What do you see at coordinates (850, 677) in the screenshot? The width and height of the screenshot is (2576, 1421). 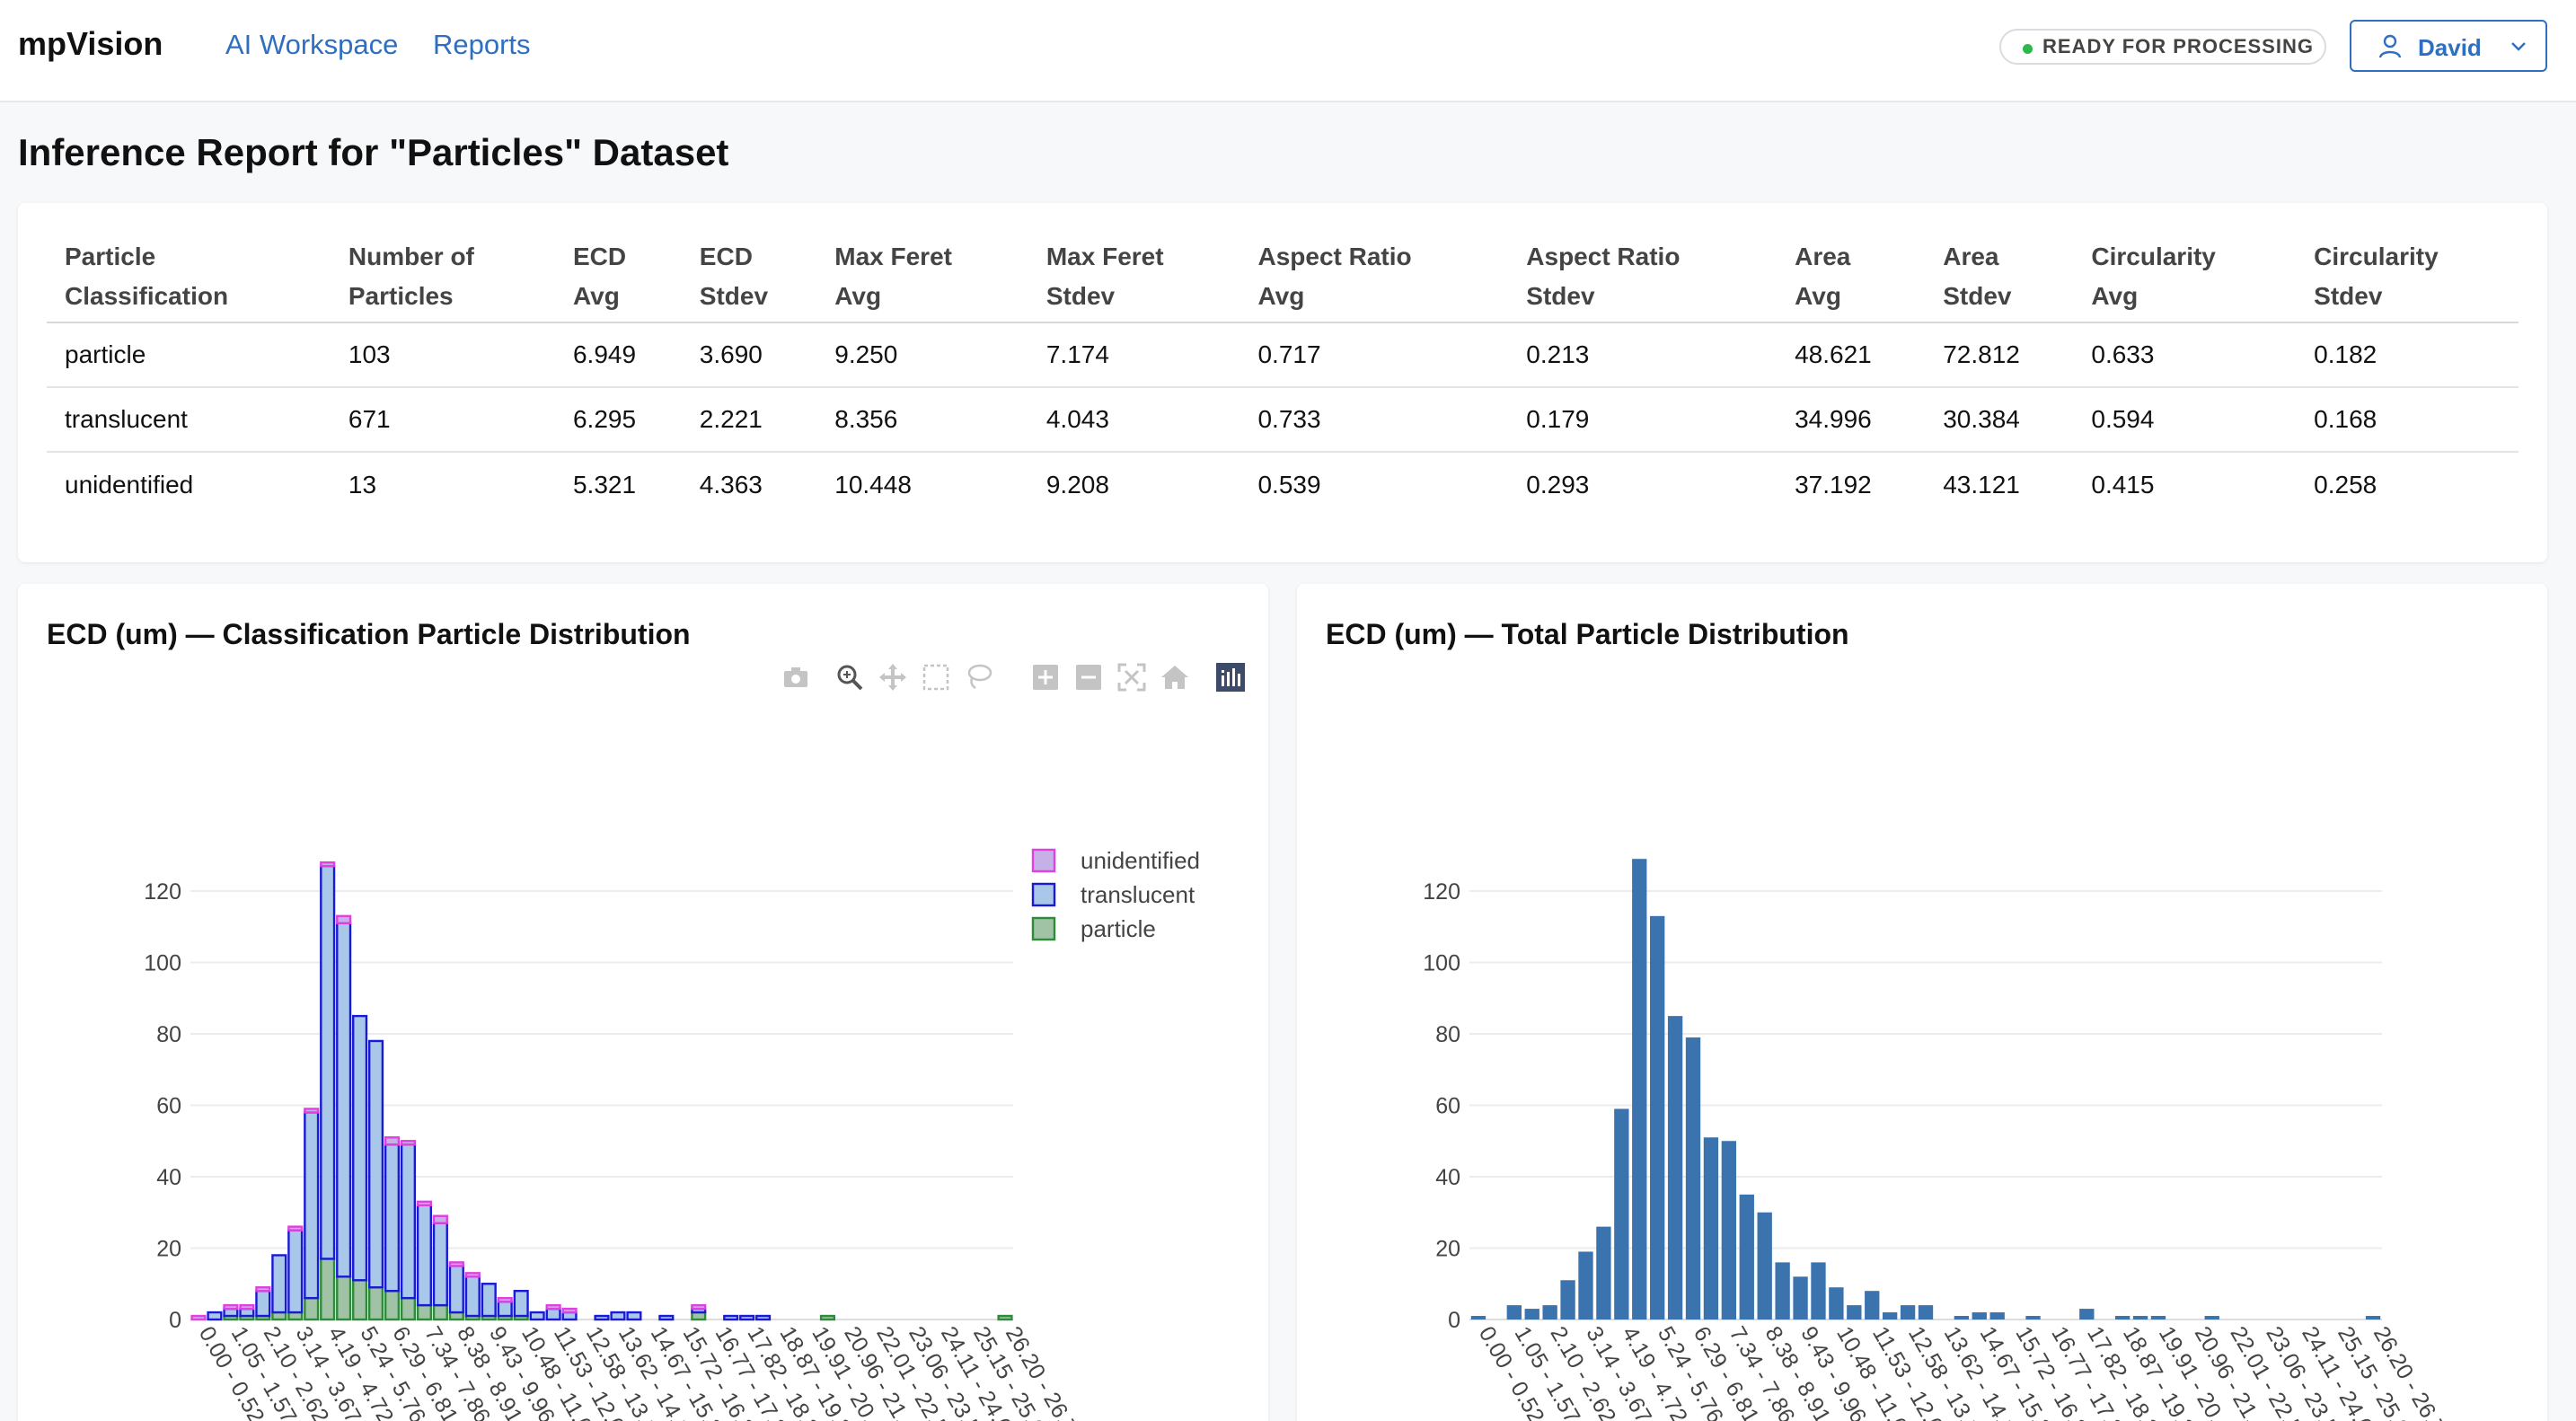 I see `zoom-icon` at bounding box center [850, 677].